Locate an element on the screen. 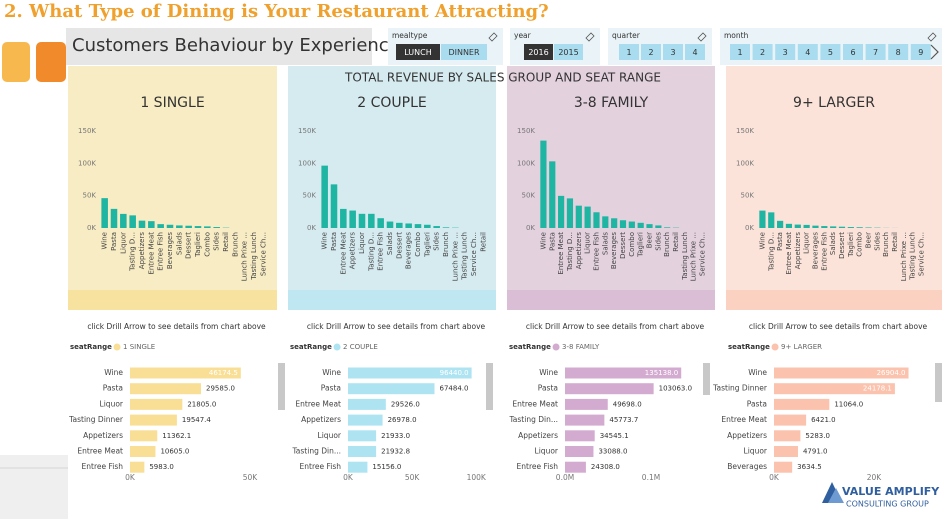 The width and height of the screenshot is (942, 519). slicer-option: 2016 is located at coordinates (538, 52).